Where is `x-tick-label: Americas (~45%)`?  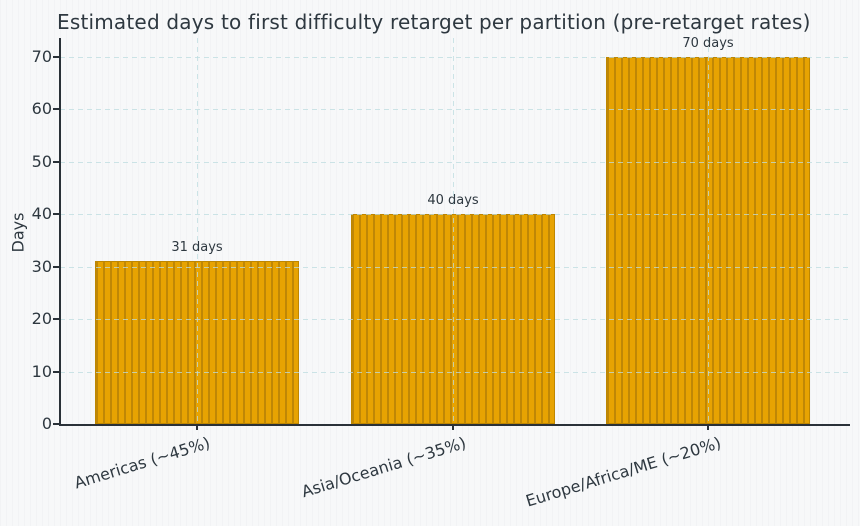 x-tick-label: Americas (~45%) is located at coordinates (142, 463).